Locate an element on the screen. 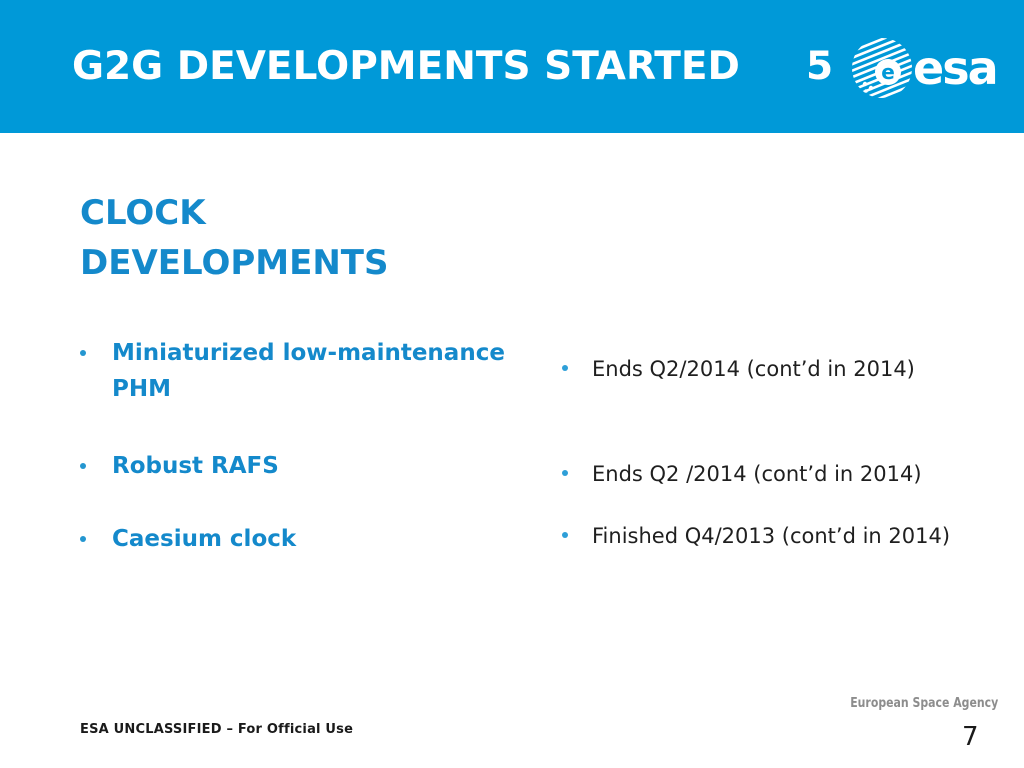  esa-globe-icon: e esa is located at coordinates (925, 68).